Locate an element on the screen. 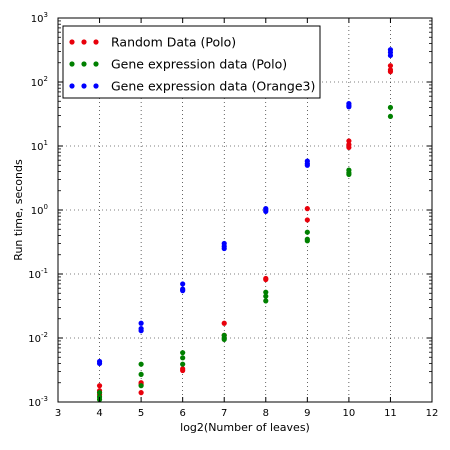 Image resolution: width=450 pixels, height=450 pixels. y-tick-label: 10⁻³ is located at coordinates (38, 402).